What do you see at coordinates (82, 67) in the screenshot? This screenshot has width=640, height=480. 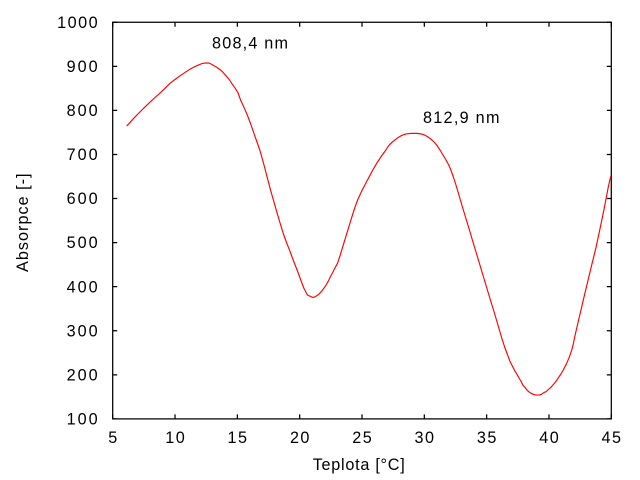 I see `svg-text: 900` at bounding box center [82, 67].